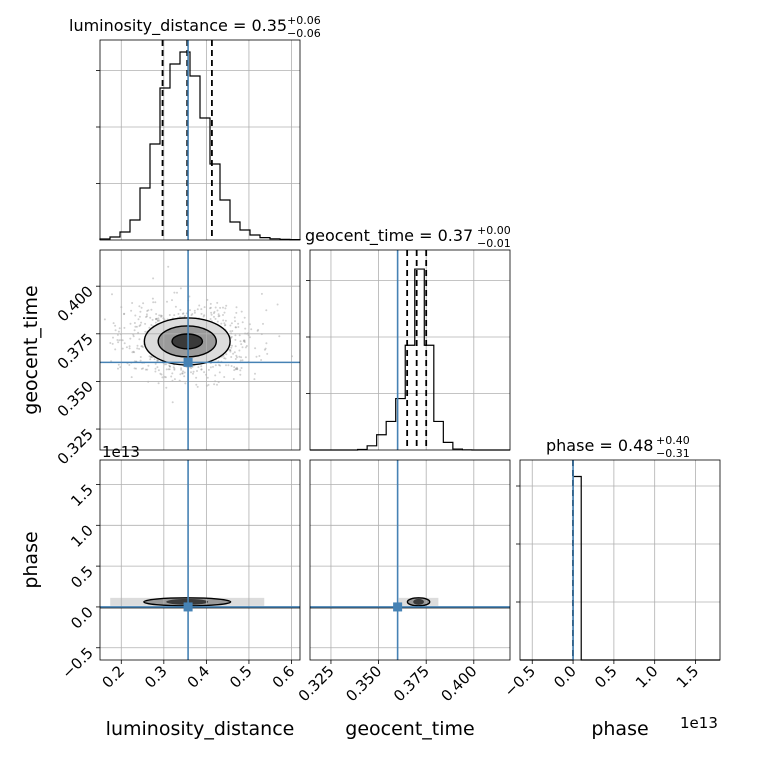 The width and height of the screenshot is (760, 760). Describe the element at coordinates (284, 677) in the screenshot. I see `xtick-label-luminosity-distance-4: 0.6` at that location.